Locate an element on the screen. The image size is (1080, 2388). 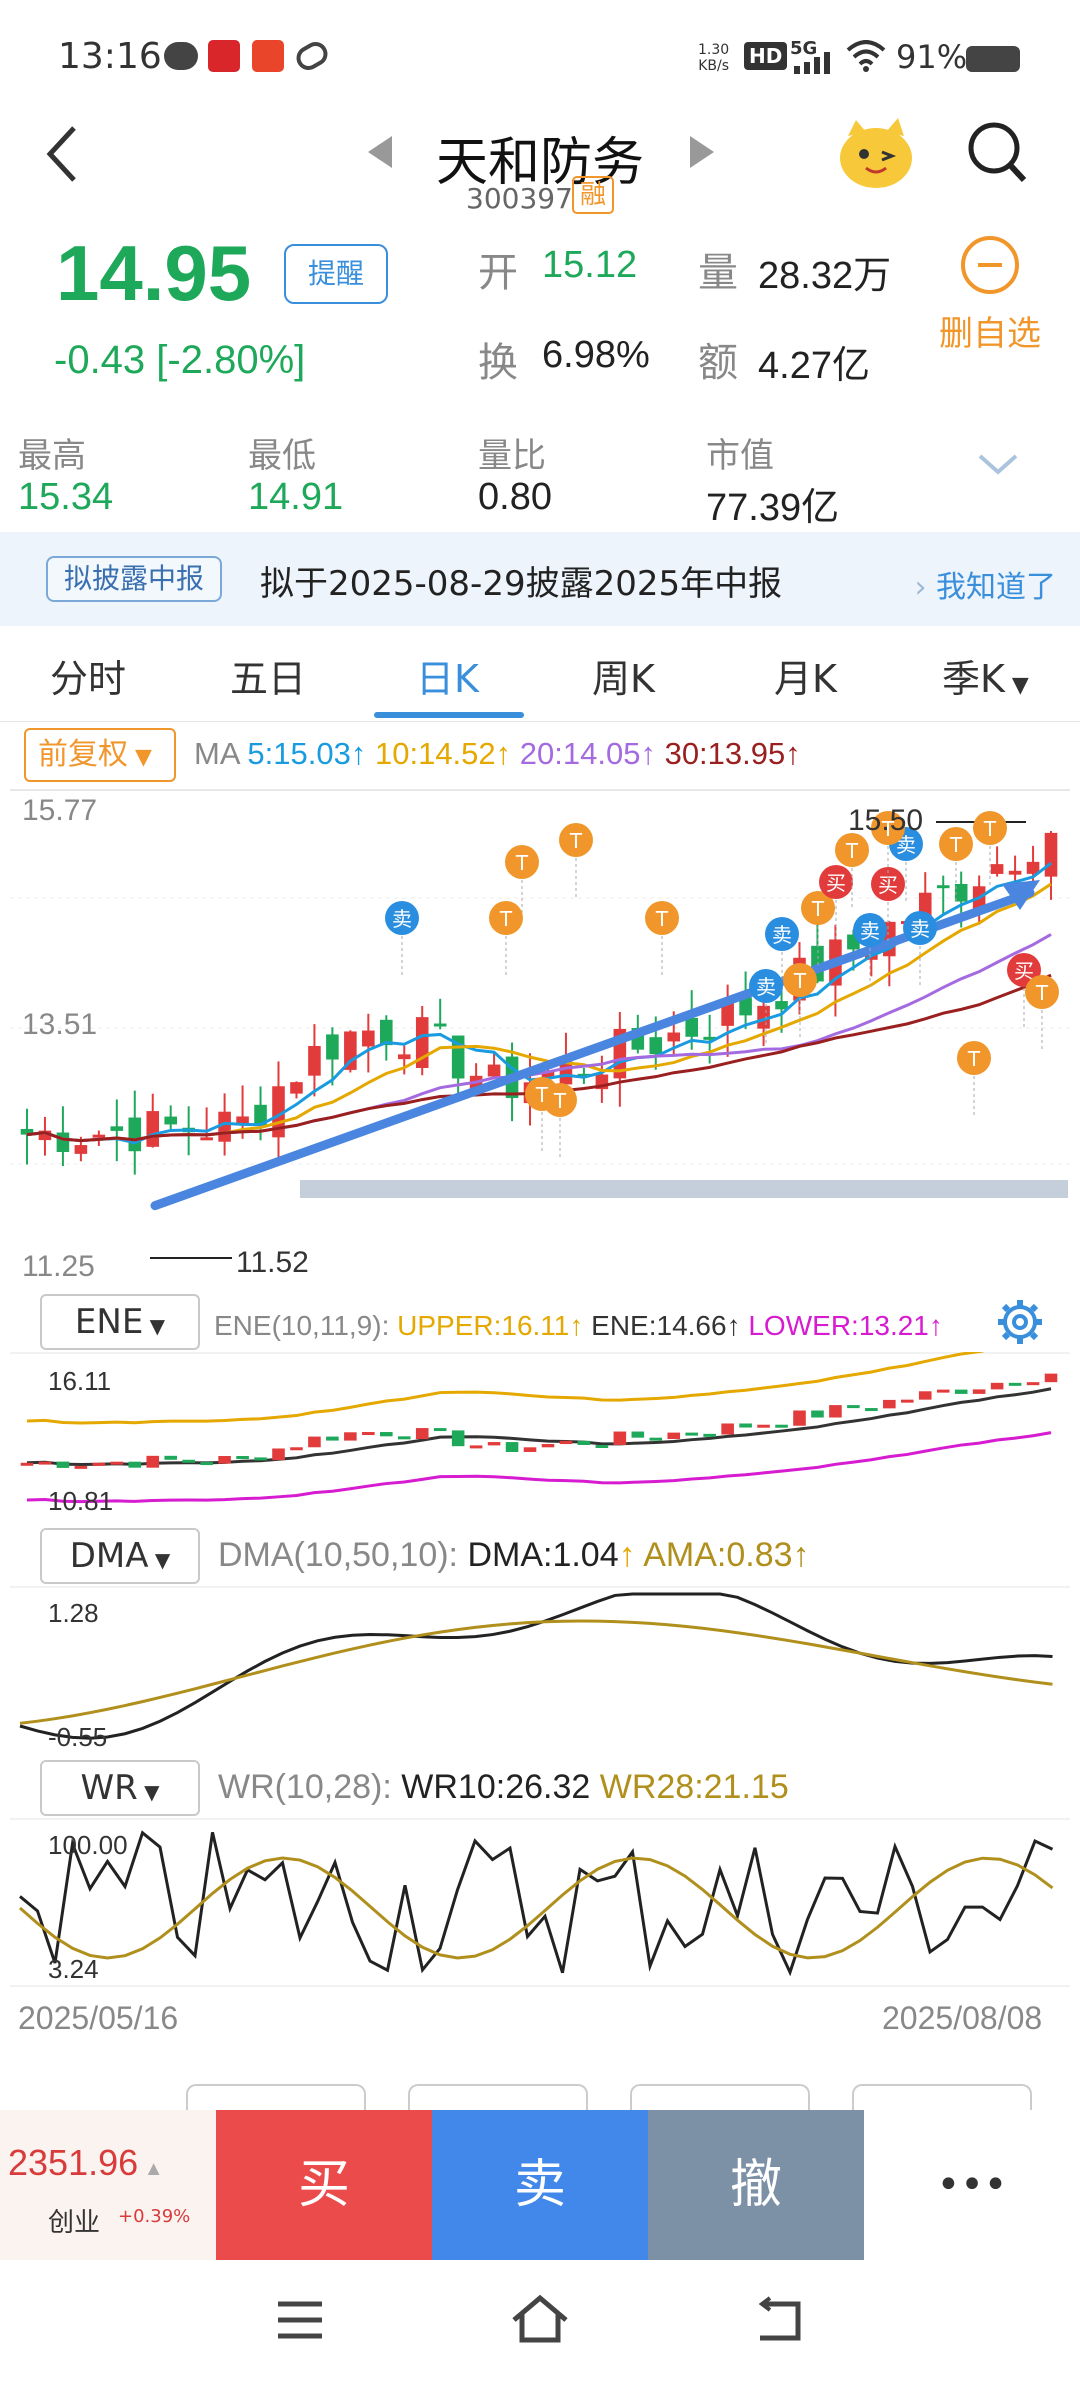
tab-monthly-k: 月K is located at coordinates (805, 679).